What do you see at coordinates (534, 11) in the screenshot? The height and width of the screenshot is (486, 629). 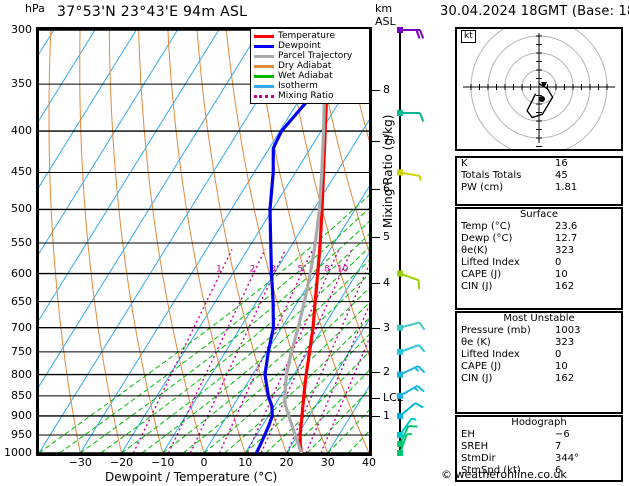 I see `model-run-title: 30.04.2024 18GMT (Base: 18)` at bounding box center [534, 11].